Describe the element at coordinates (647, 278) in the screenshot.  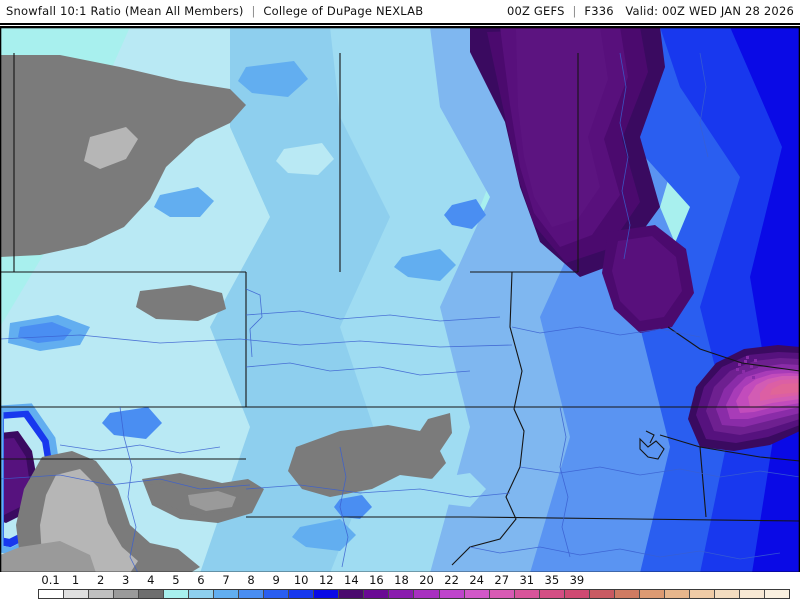
I see `contour-region-ne-purple-lobe-inner` at that location.